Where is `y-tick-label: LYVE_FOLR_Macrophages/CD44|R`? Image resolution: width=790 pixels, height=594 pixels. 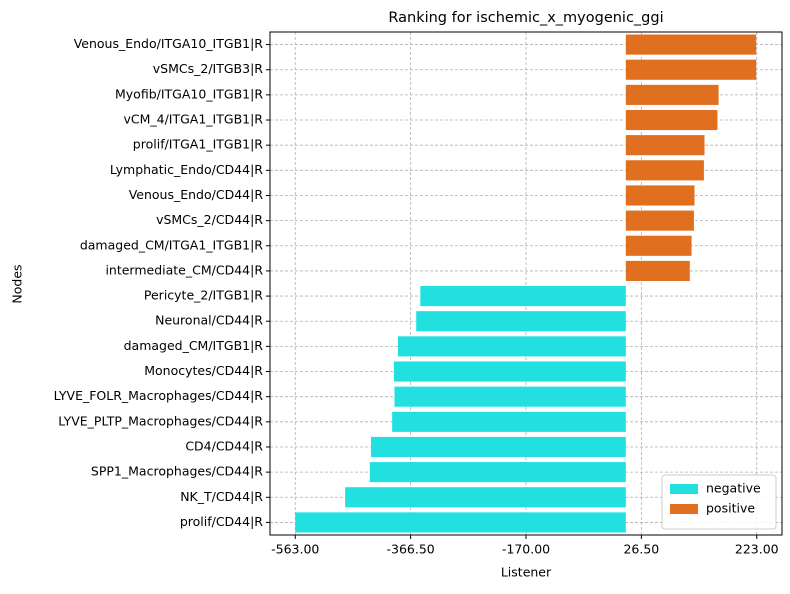
y-tick-label: LYVE_FOLR_Macrophages/CD44|R is located at coordinates (159, 395).